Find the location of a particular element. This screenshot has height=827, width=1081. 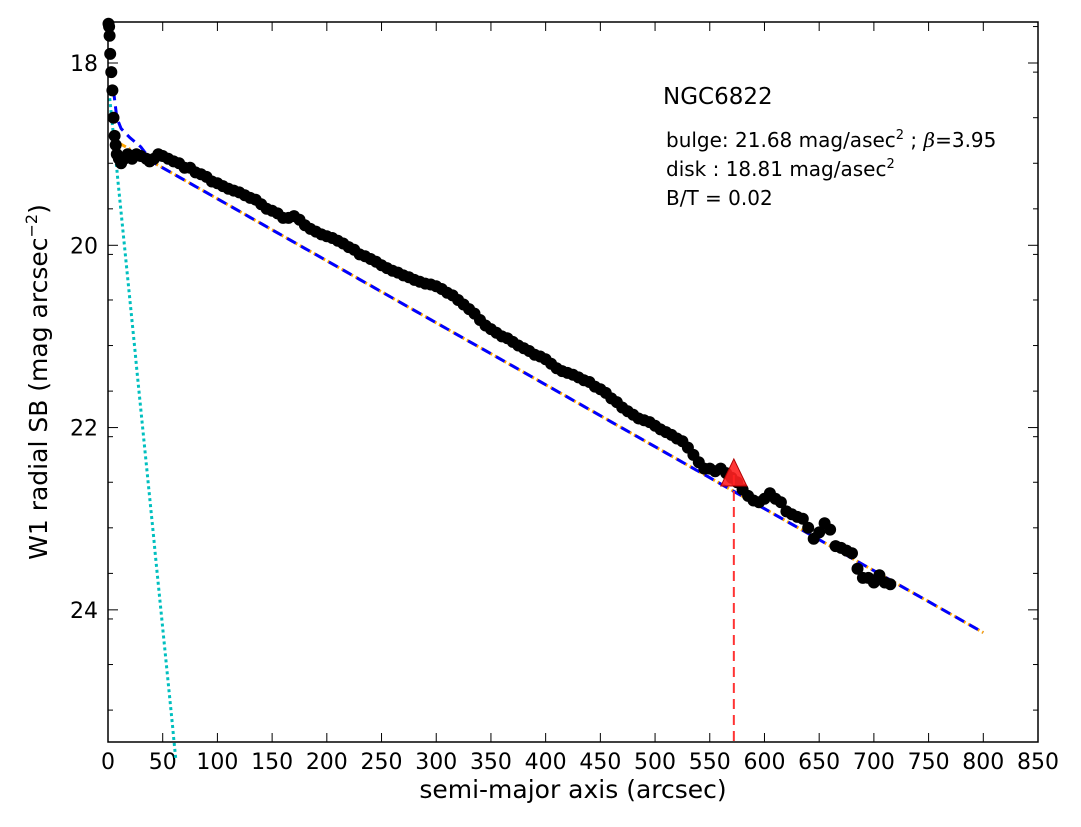

y-axis-label-text: W1 radial SB (mag arcsec is located at coordinates (38, 399).